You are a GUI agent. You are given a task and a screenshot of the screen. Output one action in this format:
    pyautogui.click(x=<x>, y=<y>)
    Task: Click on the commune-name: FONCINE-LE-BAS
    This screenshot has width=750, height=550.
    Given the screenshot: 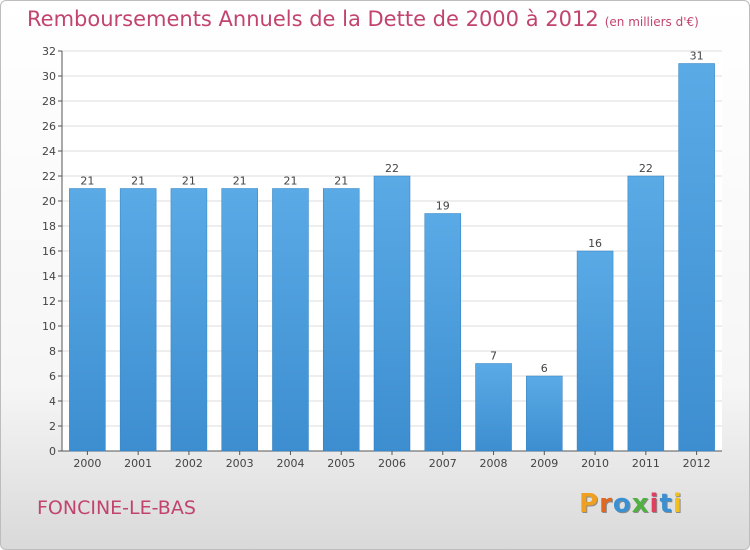 What is the action you would take?
    pyautogui.click(x=116, y=508)
    